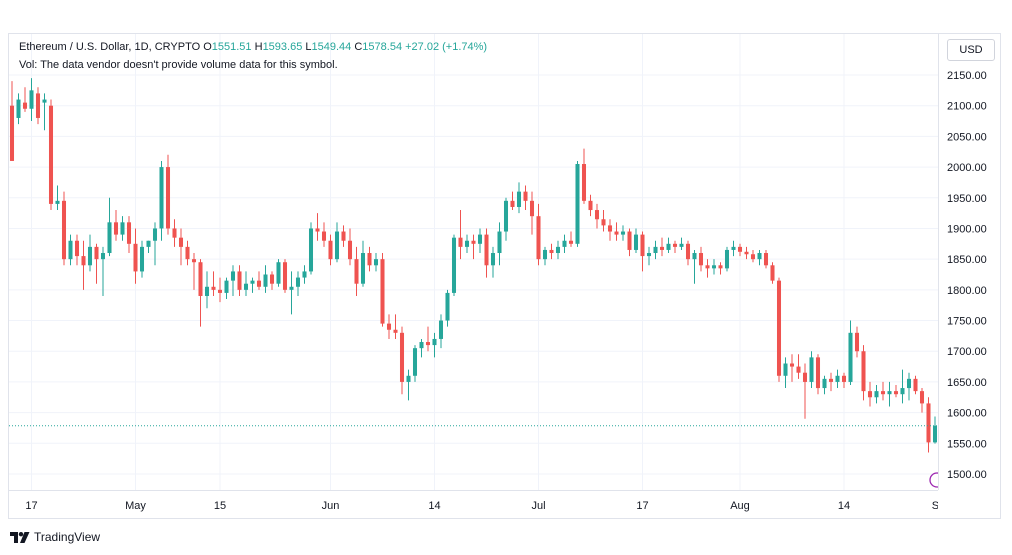  What do you see at coordinates (538, 506) in the screenshot?
I see `time-tick-label: Jul` at bounding box center [538, 506].